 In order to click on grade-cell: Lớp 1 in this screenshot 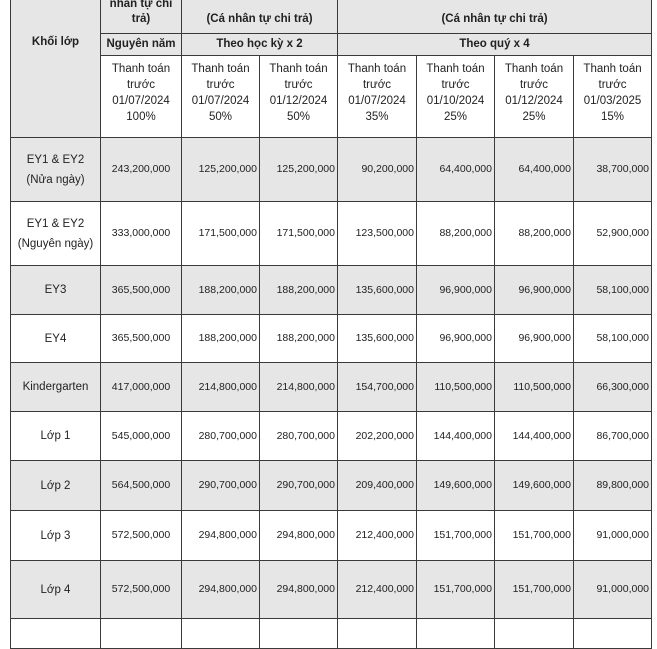, I will do `click(55, 436)`.